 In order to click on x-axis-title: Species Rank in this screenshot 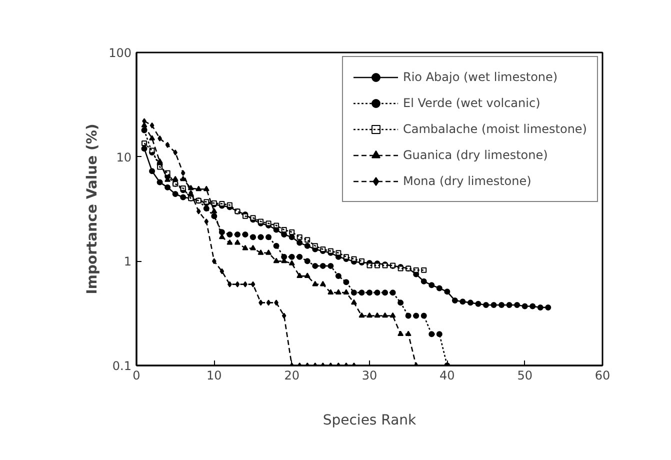, I will do `click(370, 420)`.